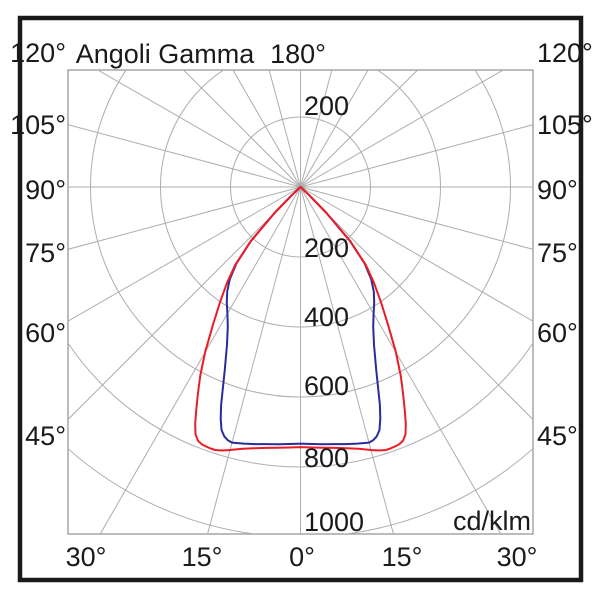 Image resolution: width=600 pixels, height=600 pixels. Describe the element at coordinates (45, 190) in the screenshot. I see `gamma-angle-label-left: 90°` at that location.